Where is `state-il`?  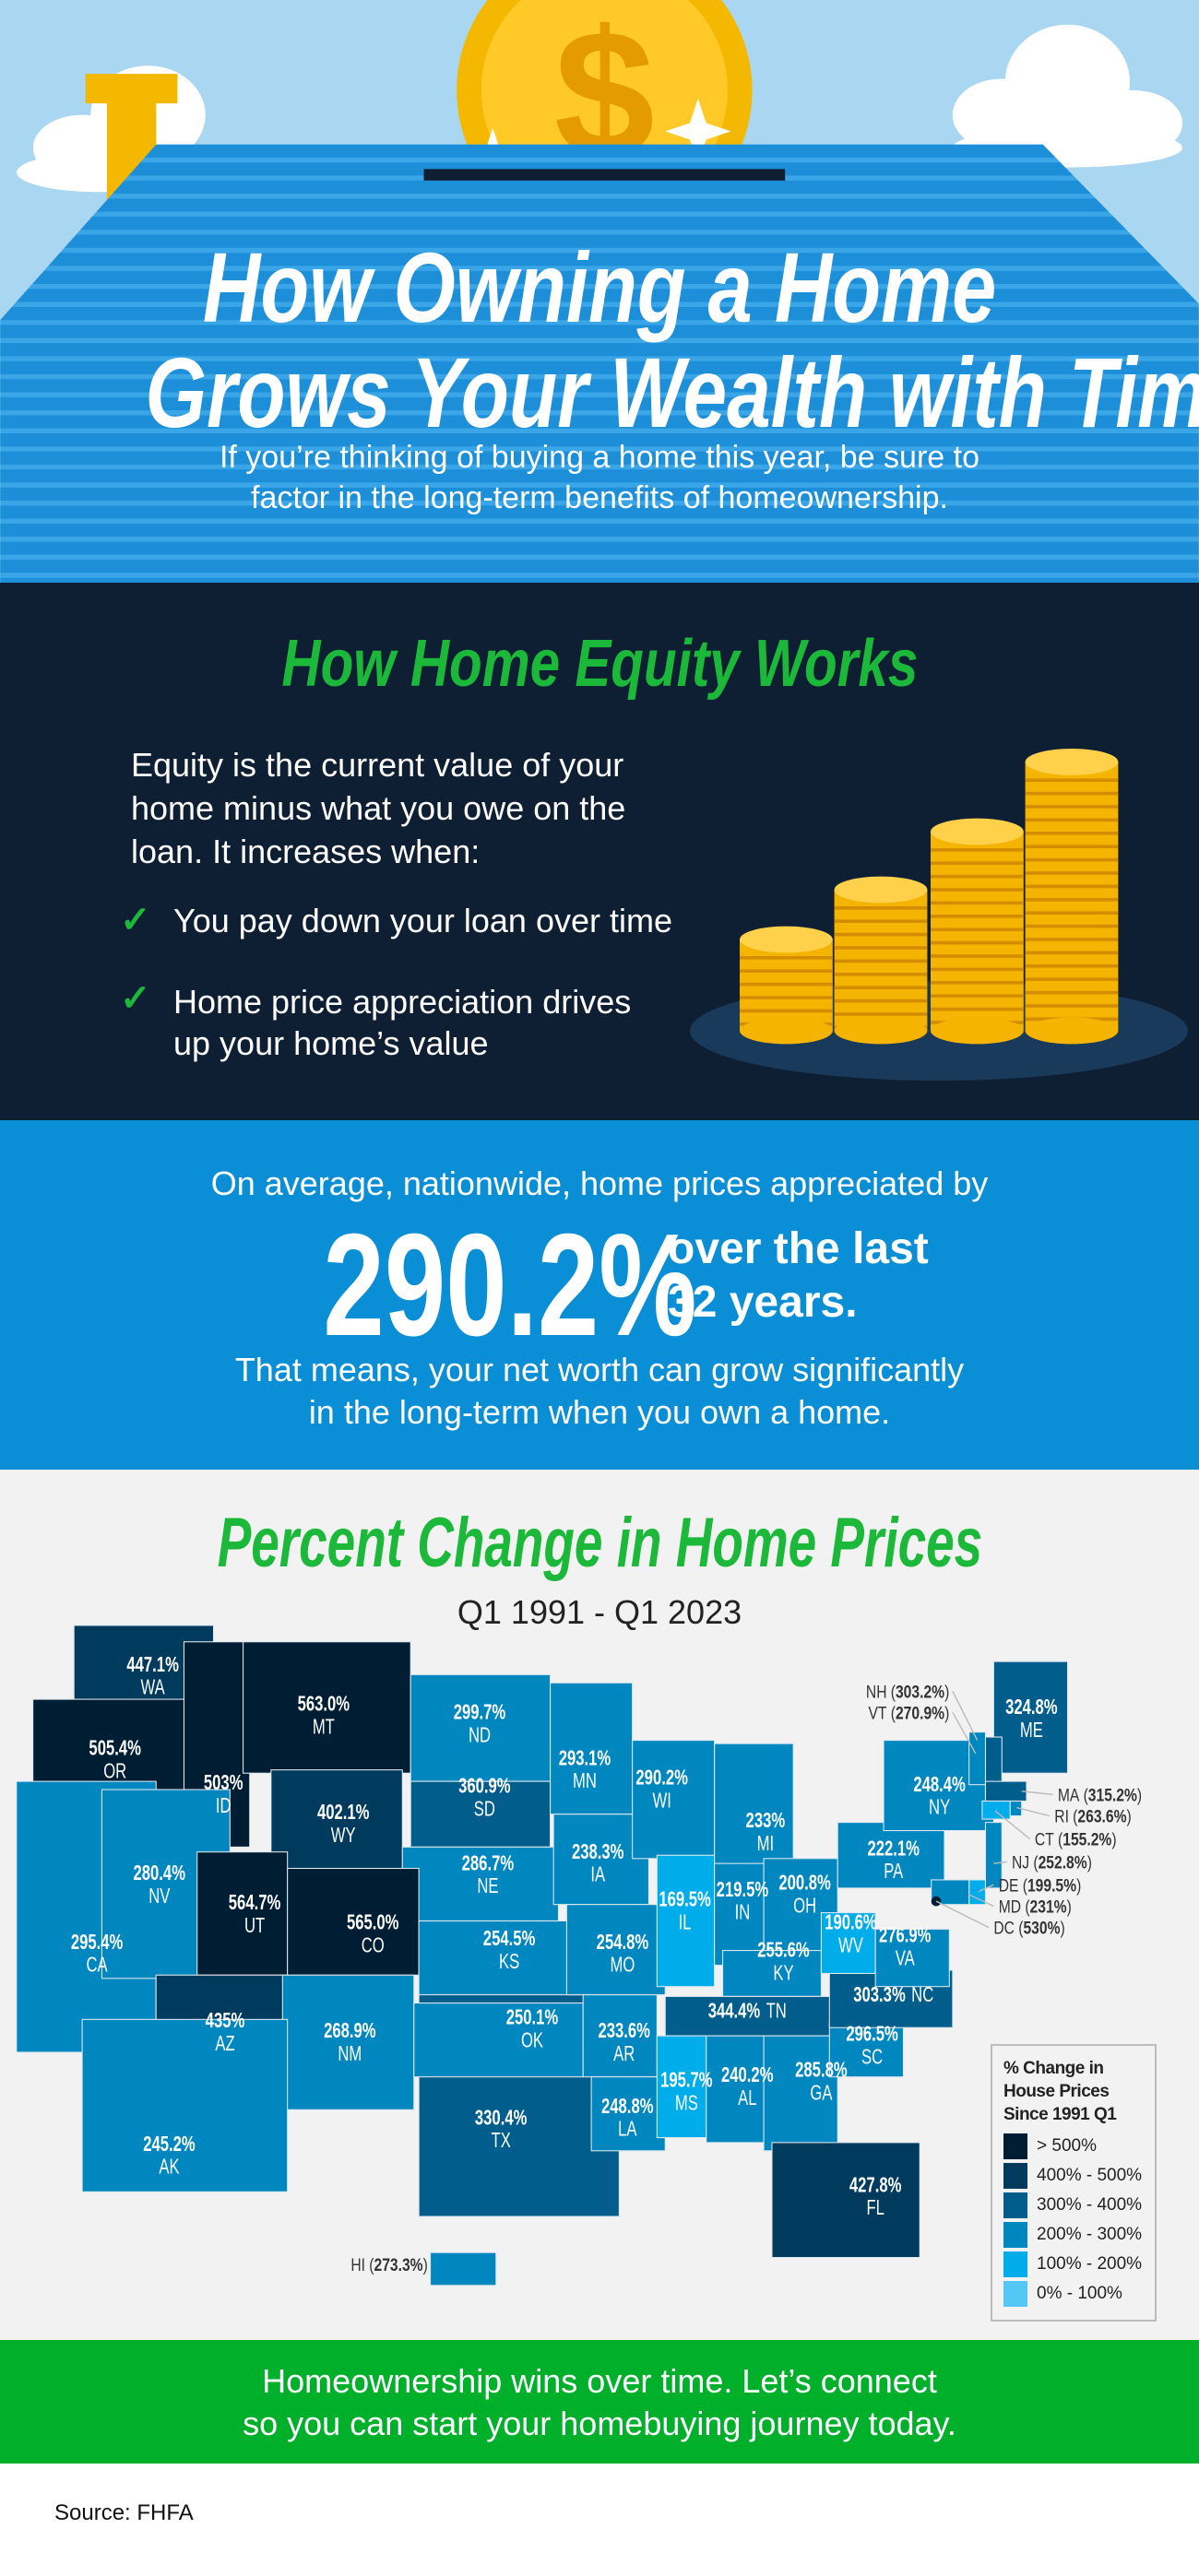
state-il is located at coordinates (686, 1921).